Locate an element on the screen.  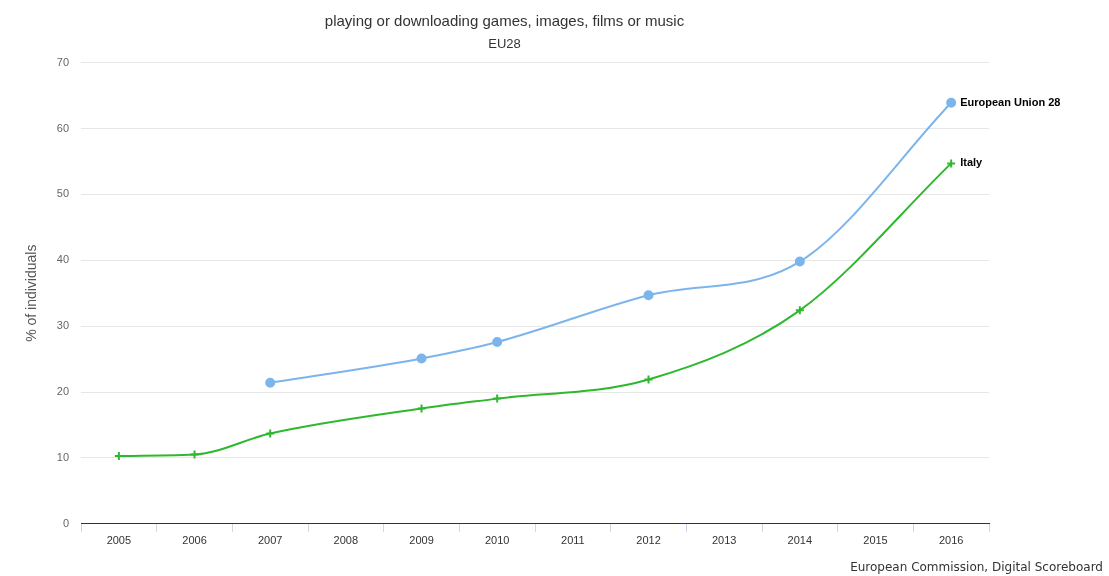
y-tick-label: 0 is located at coordinates (66, 522).